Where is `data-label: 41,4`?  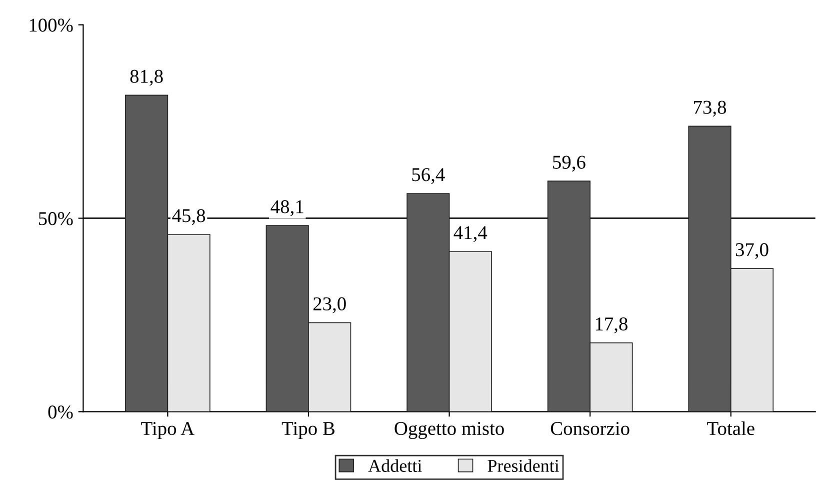
data-label: 41,4 is located at coordinates (471, 234).